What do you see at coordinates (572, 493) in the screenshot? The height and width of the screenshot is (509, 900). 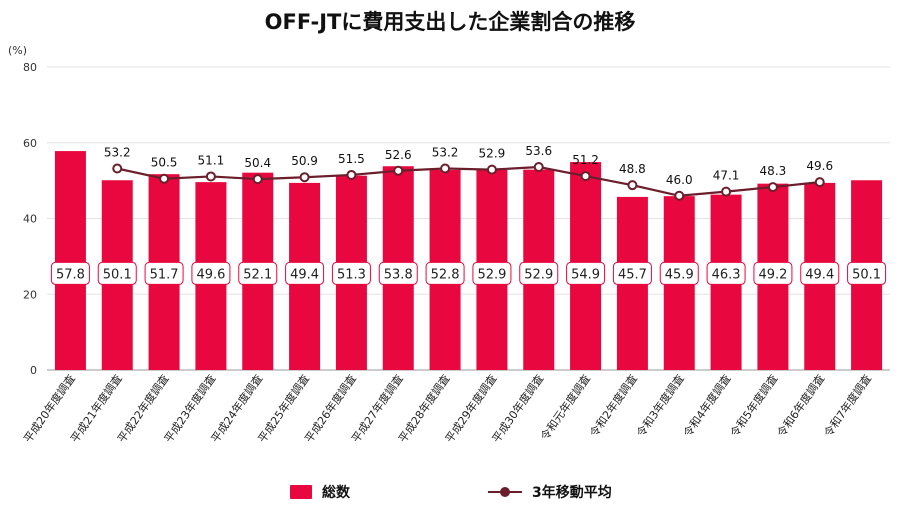 I see `legend-line-label: 3年移動平均` at bounding box center [572, 493].